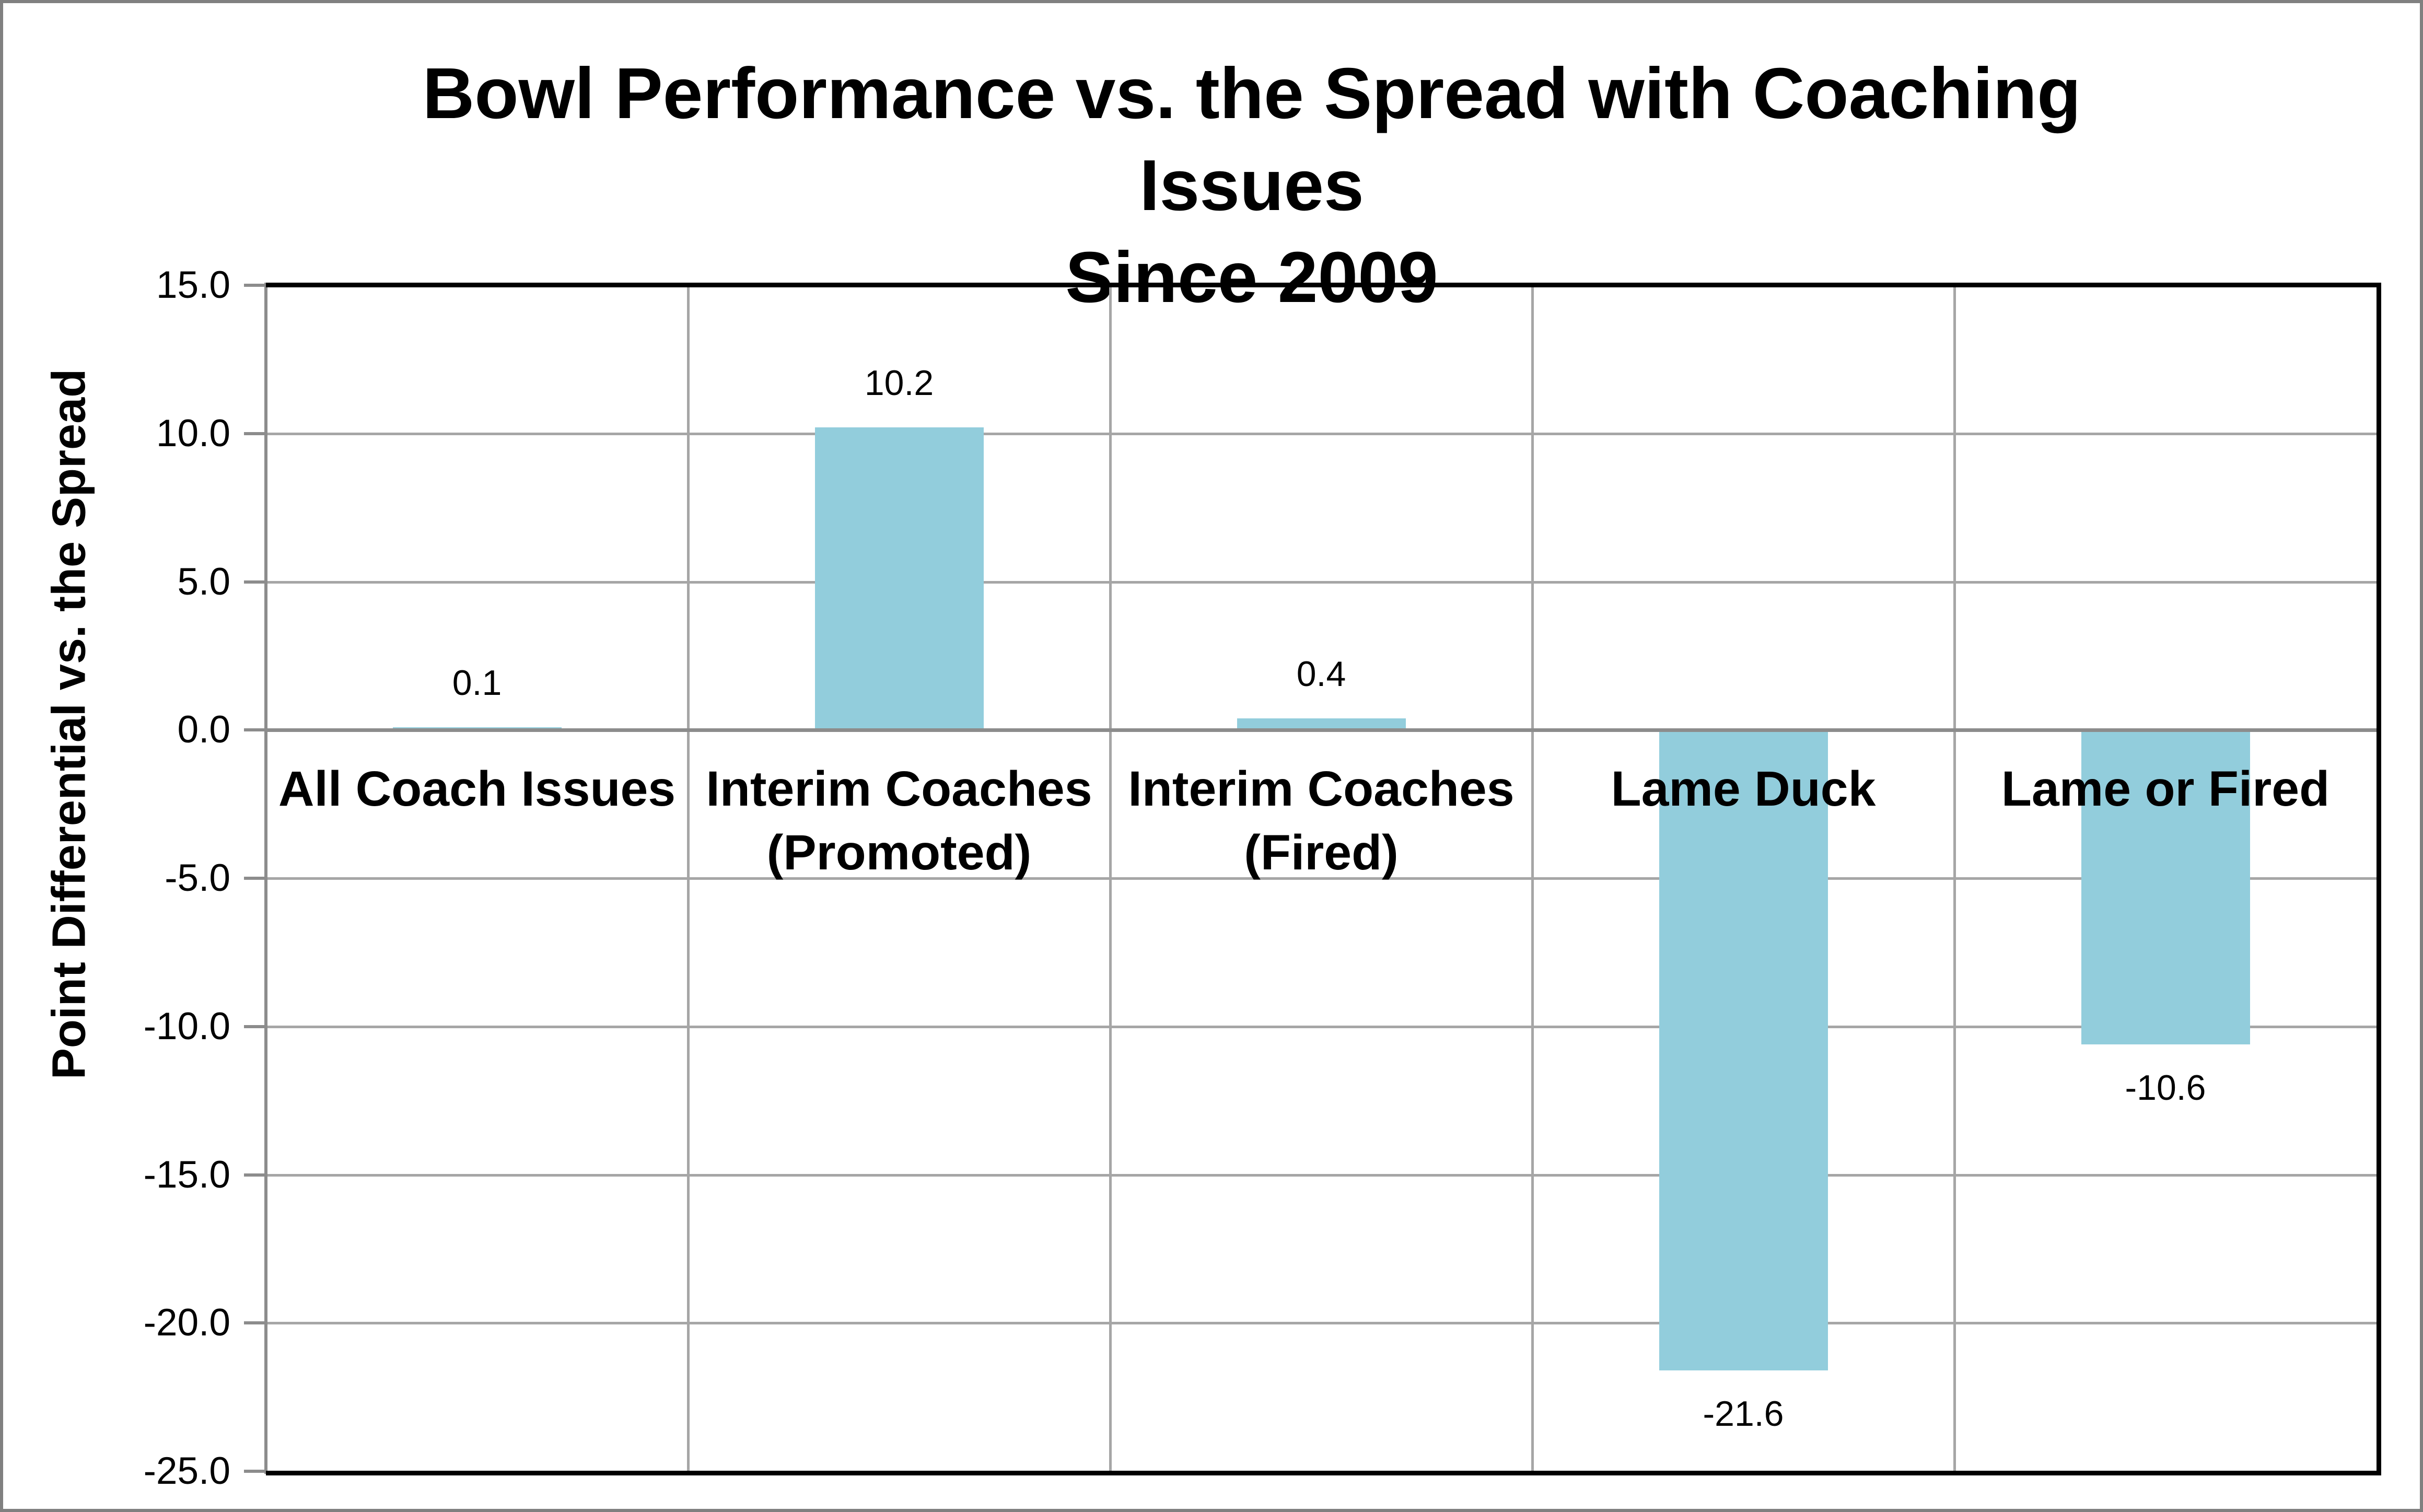 This screenshot has width=2423, height=1512. I want to click on y-tick-label: -20.0, so click(187, 1322).